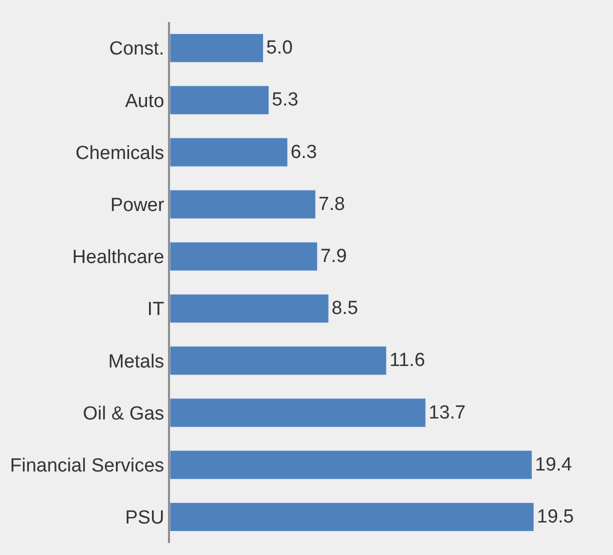 Image resolution: width=613 pixels, height=555 pixels. What do you see at coordinates (144, 518) in the screenshot?
I see `y-tick-label: PSU` at bounding box center [144, 518].